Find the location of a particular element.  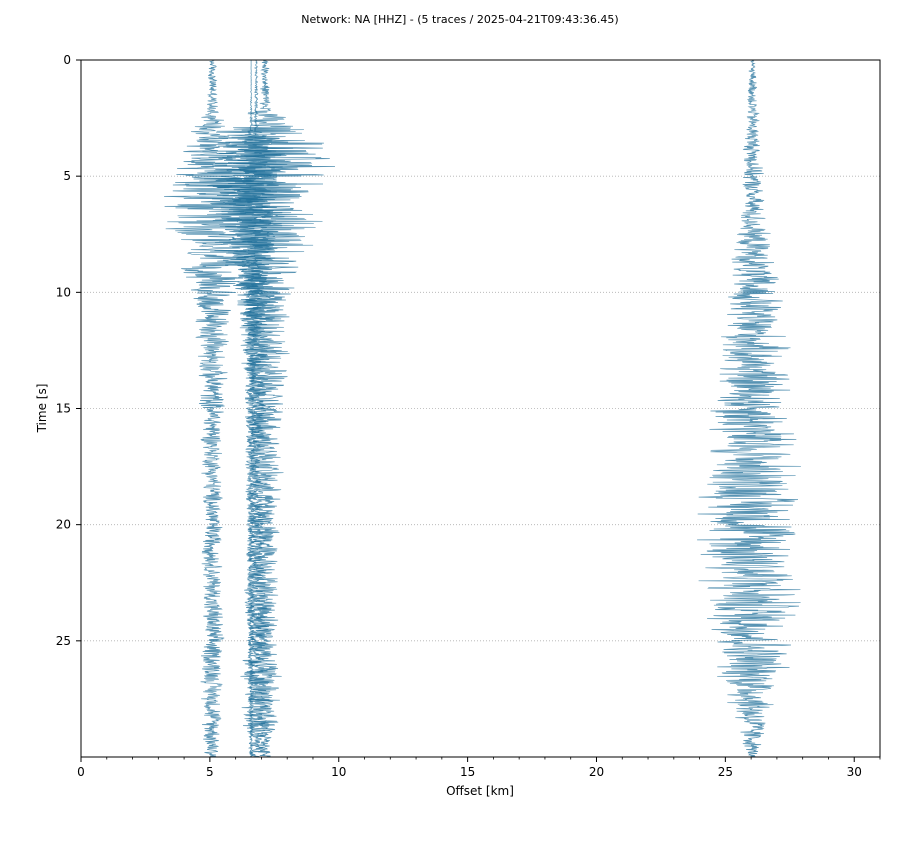

y-tick-label: 20 is located at coordinates (63, 525).